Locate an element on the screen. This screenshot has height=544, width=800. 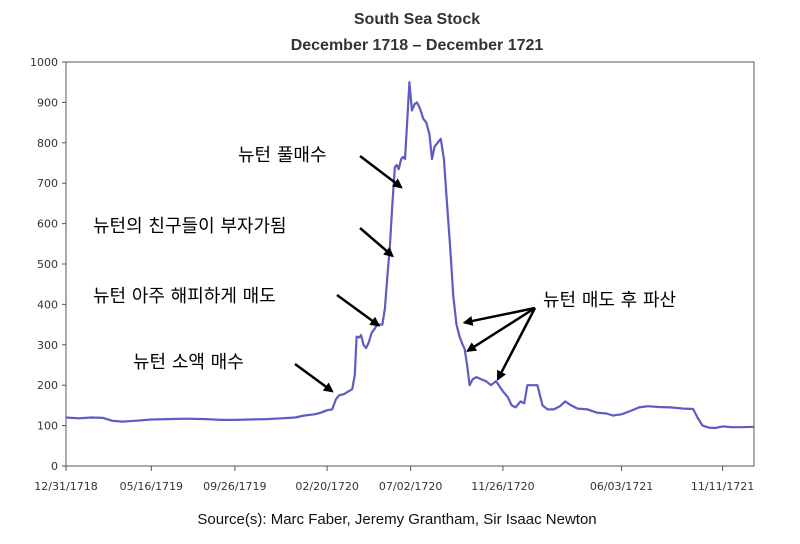
x-tick-label: 06/03/1721 is located at coordinates (621, 486).